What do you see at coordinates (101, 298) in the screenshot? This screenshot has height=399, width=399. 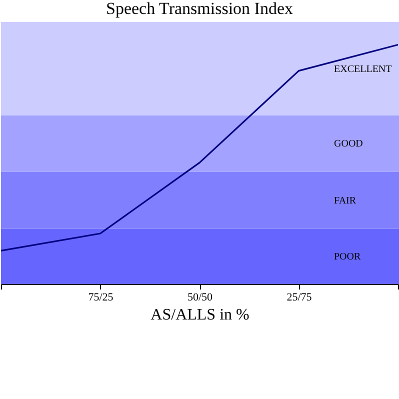 I see `x-tick-label: 75/25` at bounding box center [101, 298].